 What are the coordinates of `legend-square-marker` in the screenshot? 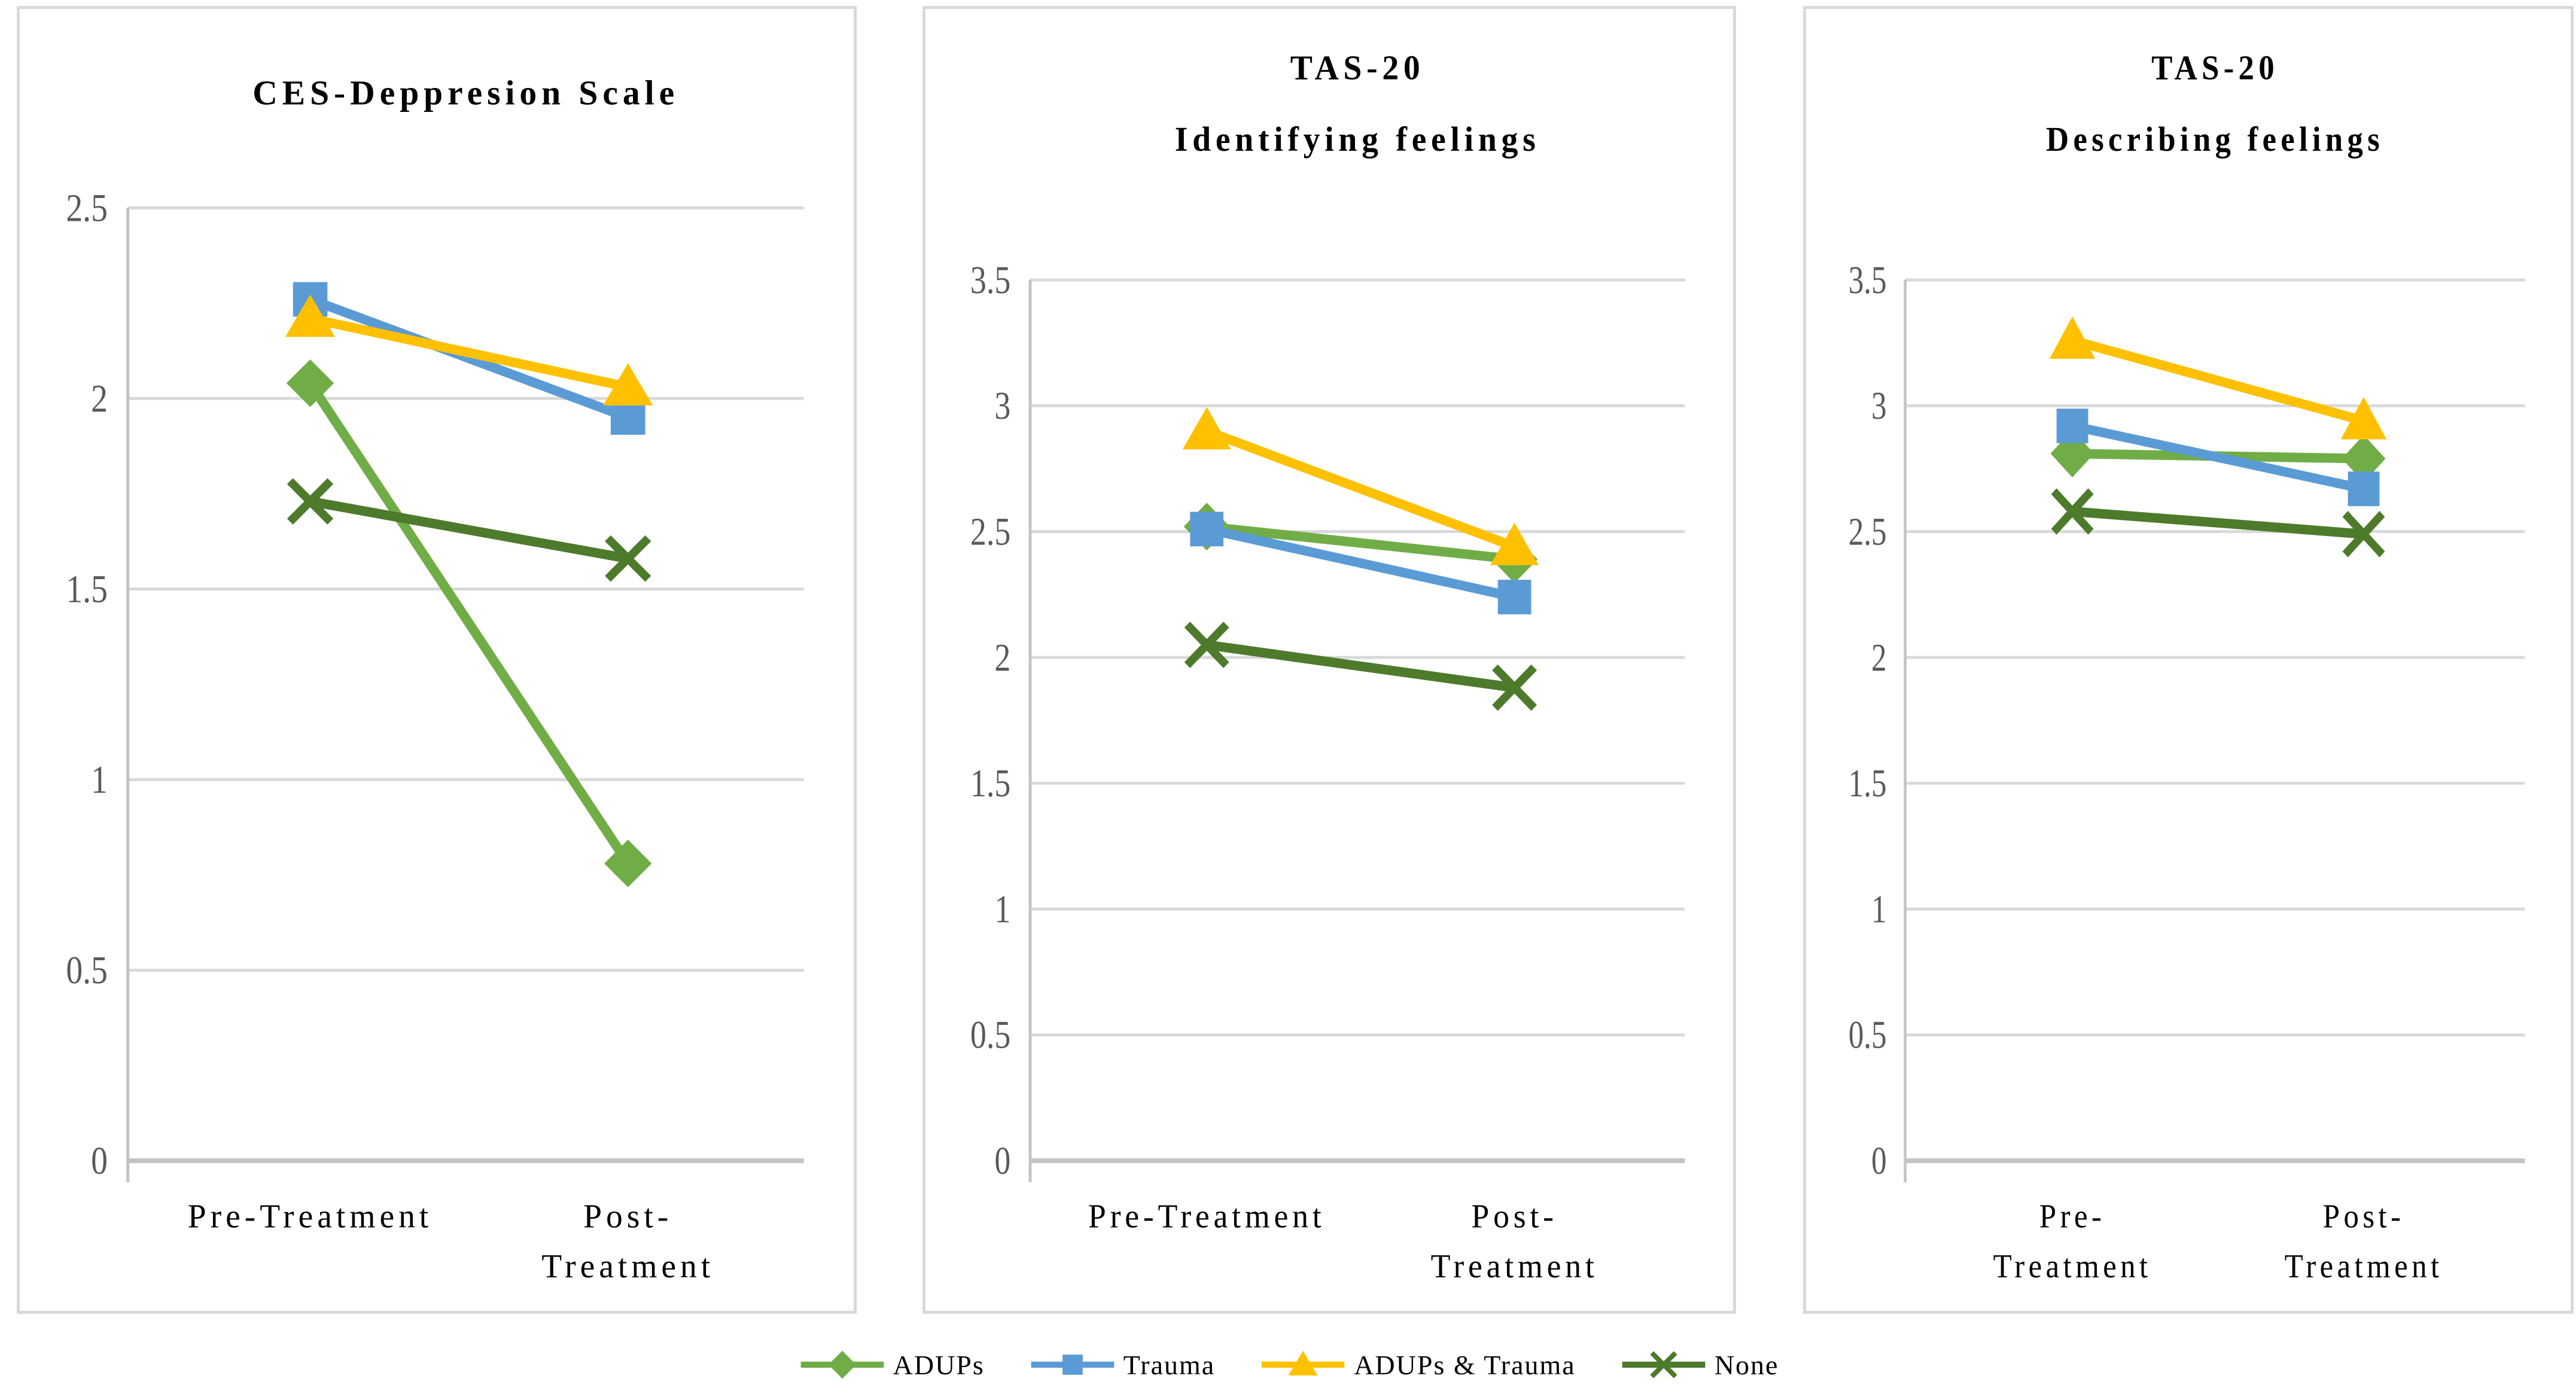 It's located at (1072, 1365).